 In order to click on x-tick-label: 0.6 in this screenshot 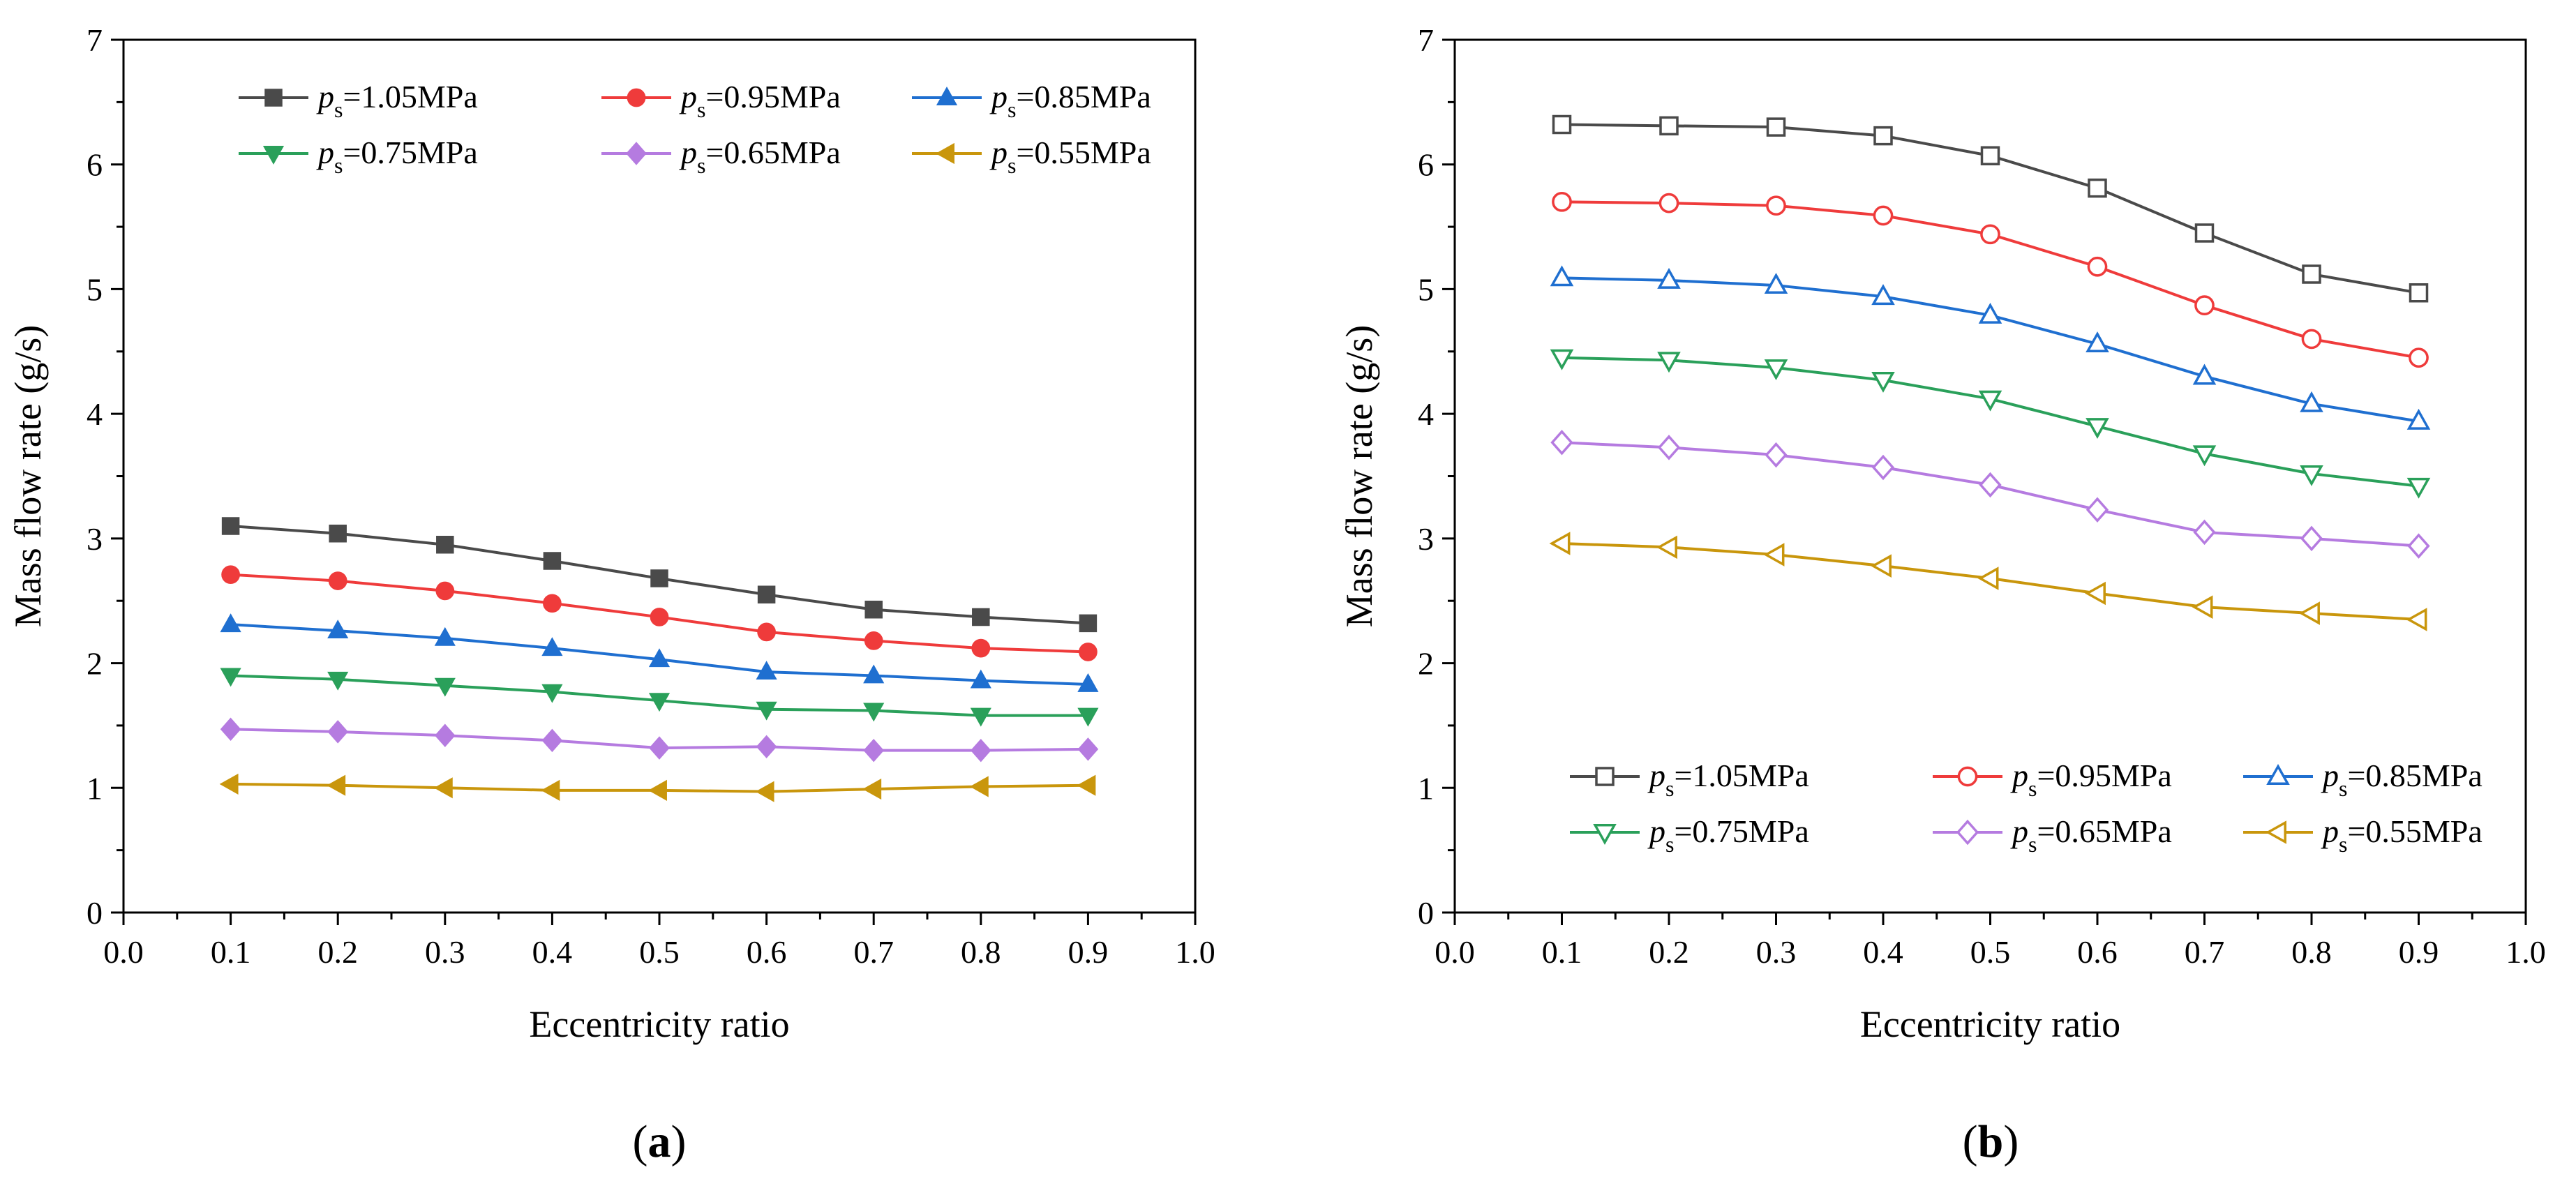, I will do `click(767, 952)`.